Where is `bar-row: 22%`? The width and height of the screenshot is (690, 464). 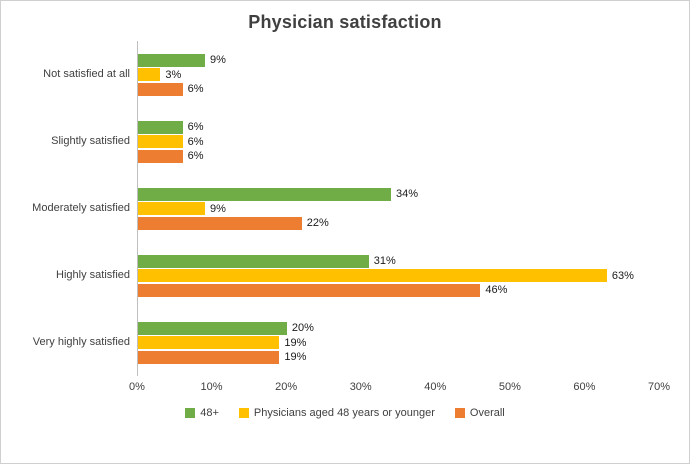 bar-row: 22% is located at coordinates (398, 223).